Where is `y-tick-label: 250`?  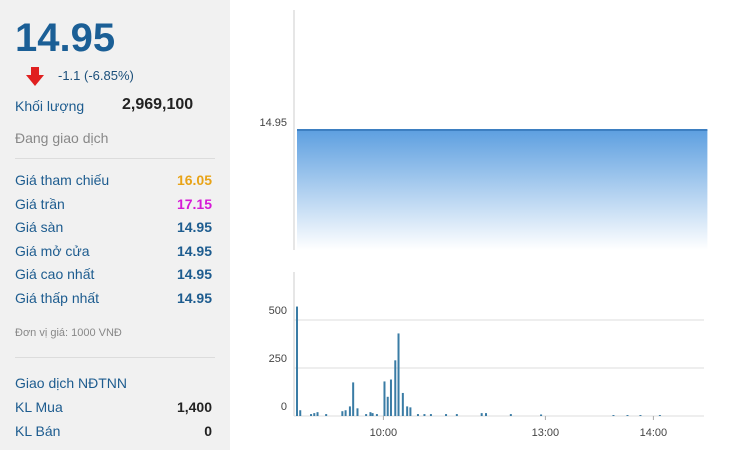
y-tick-label: 250 is located at coordinates (278, 359).